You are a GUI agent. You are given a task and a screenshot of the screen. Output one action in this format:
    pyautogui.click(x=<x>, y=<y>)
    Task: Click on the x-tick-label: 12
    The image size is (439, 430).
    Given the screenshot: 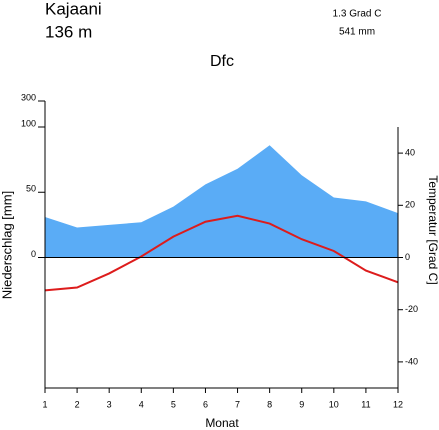 What is the action you would take?
    pyautogui.click(x=398, y=404)
    